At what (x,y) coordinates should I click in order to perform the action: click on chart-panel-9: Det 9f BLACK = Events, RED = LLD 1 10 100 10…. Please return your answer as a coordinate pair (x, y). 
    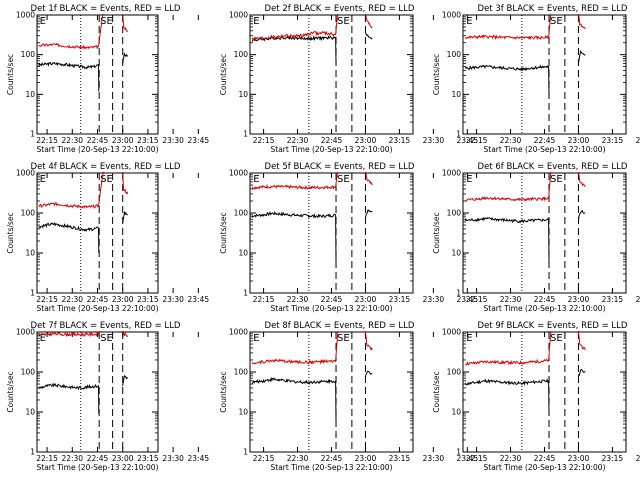
    Looking at the image, I should click on (536, 396).